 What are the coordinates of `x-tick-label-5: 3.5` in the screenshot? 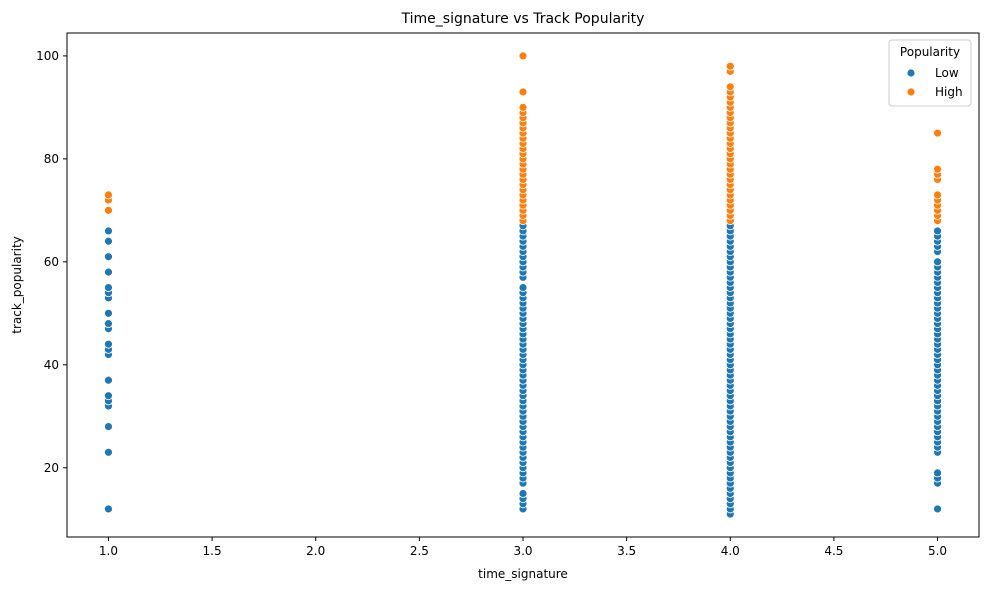 It's located at (626, 551).